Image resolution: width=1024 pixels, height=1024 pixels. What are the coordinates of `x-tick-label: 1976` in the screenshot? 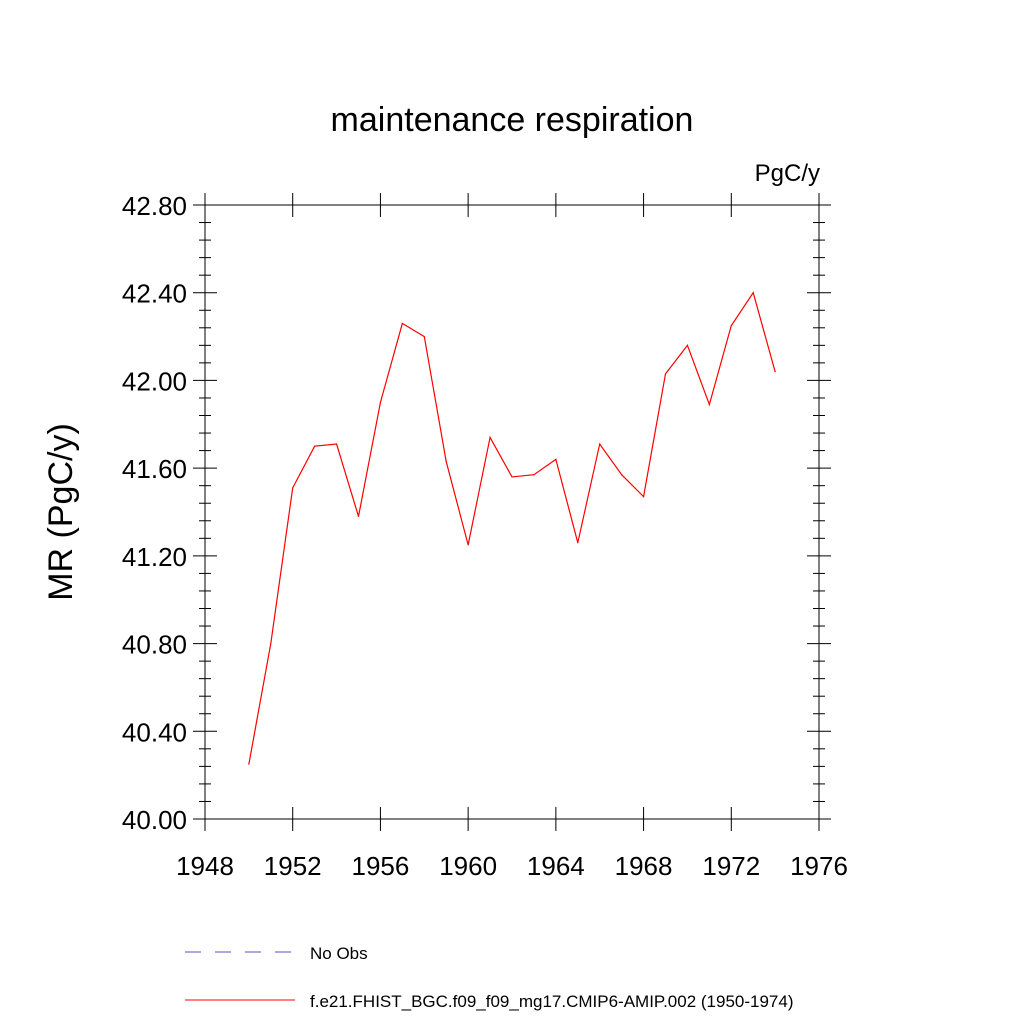 It's located at (819, 866).